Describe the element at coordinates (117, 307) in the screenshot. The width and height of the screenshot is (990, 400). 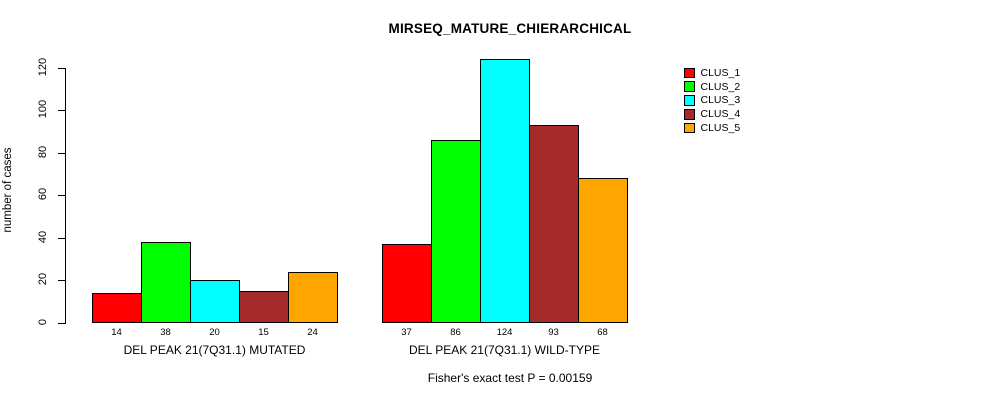
I see `bar-clus_1-group1` at that location.